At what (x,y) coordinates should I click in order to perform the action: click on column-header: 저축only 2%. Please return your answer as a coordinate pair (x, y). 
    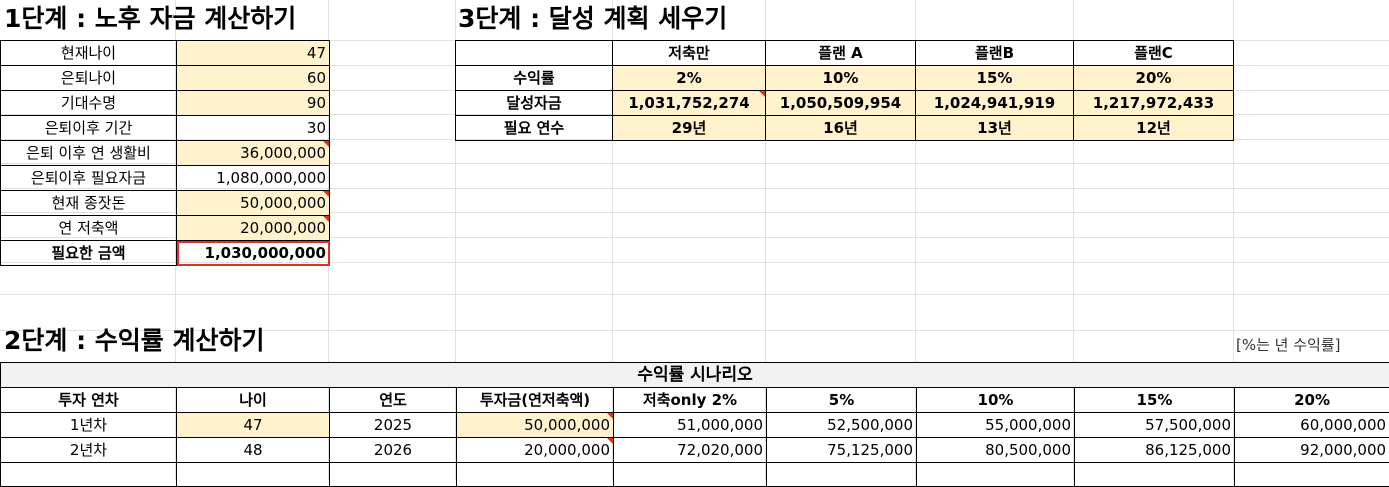
    Looking at the image, I should click on (690, 400).